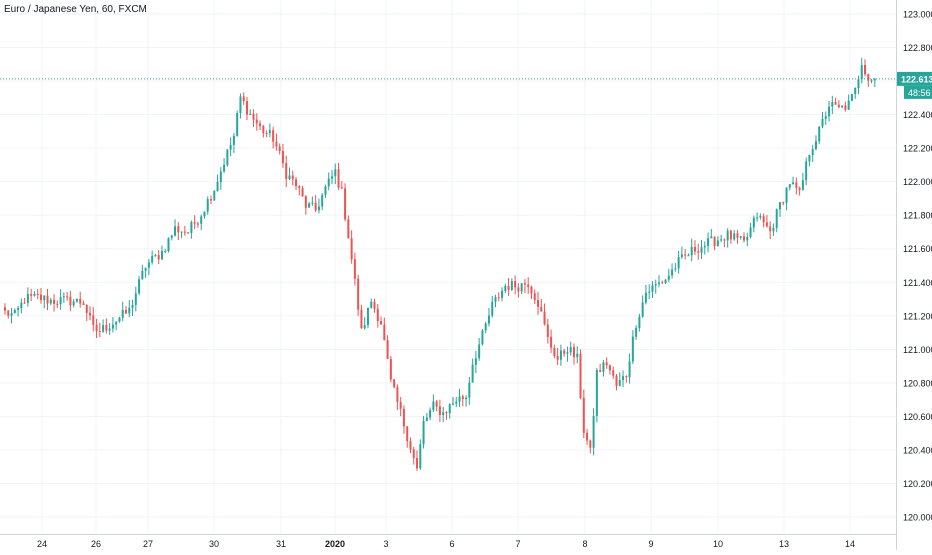 This screenshot has height=555, width=932. Describe the element at coordinates (917, 450) in the screenshot. I see `y-tick-label: 120.400` at that location.